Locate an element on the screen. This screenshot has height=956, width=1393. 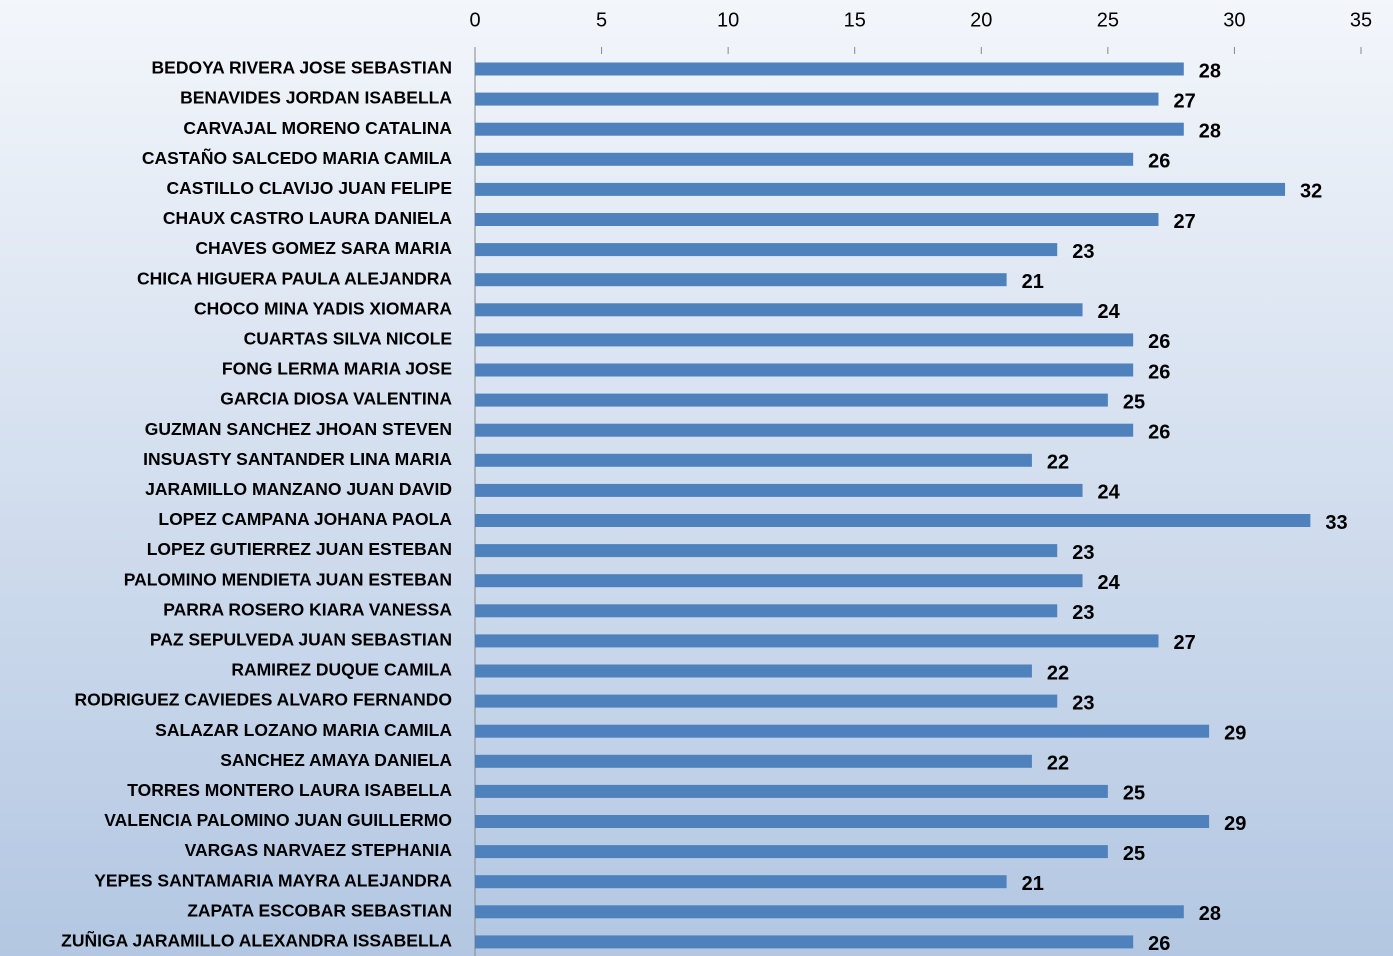
category-label: ZUÑIGA JARAMILLO ALEXANDRA ISSABELLA is located at coordinates (256, 940).